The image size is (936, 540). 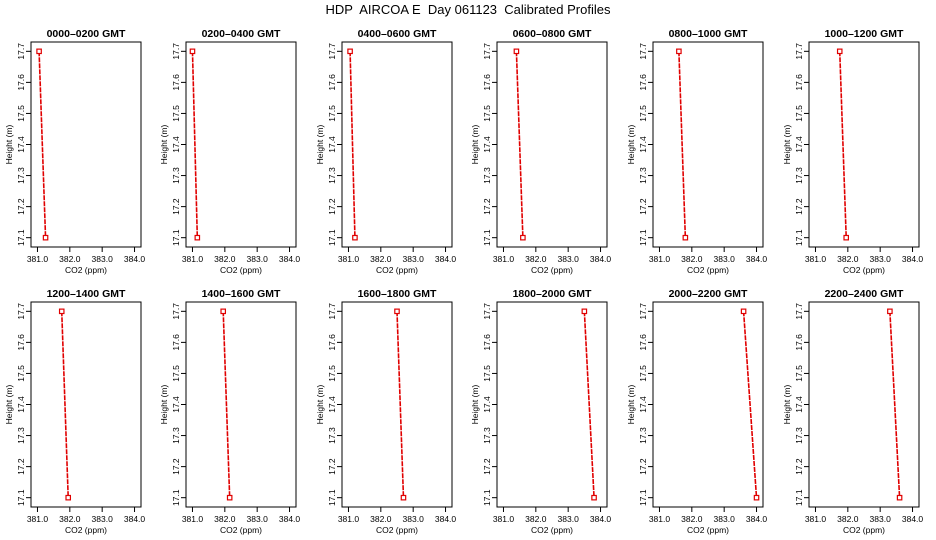 What do you see at coordinates (864, 34) in the screenshot?
I see `panel-title: 1000–1200 GMT` at bounding box center [864, 34].